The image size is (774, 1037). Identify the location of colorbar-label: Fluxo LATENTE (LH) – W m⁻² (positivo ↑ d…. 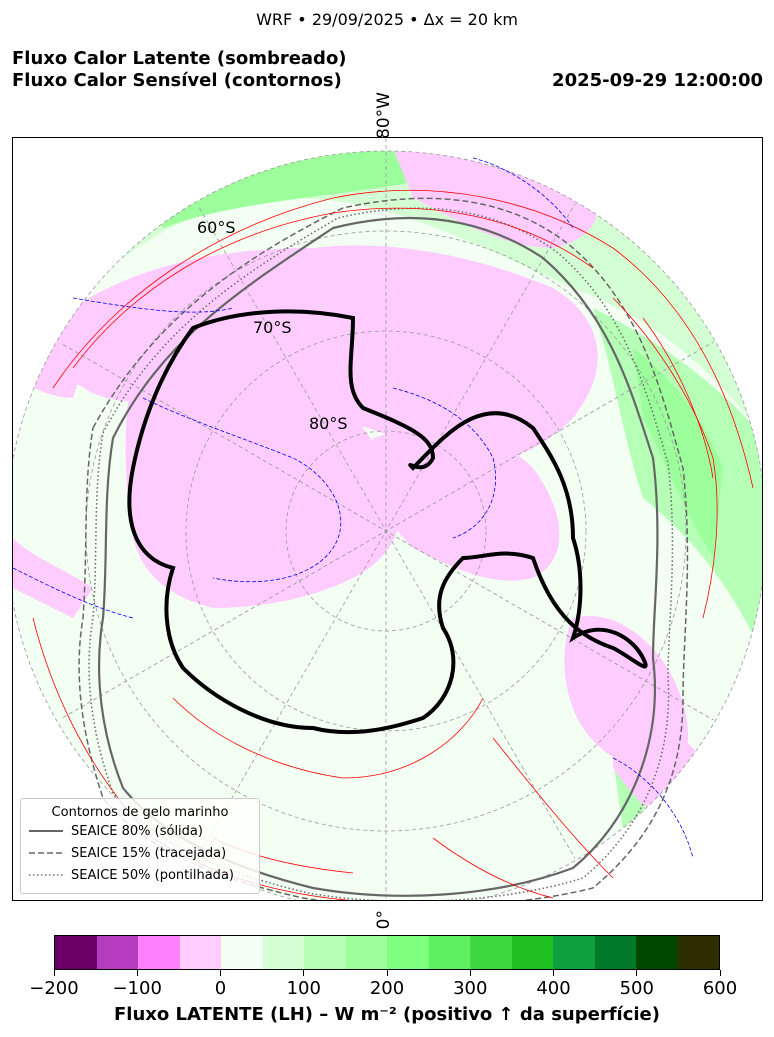
(387, 1014).